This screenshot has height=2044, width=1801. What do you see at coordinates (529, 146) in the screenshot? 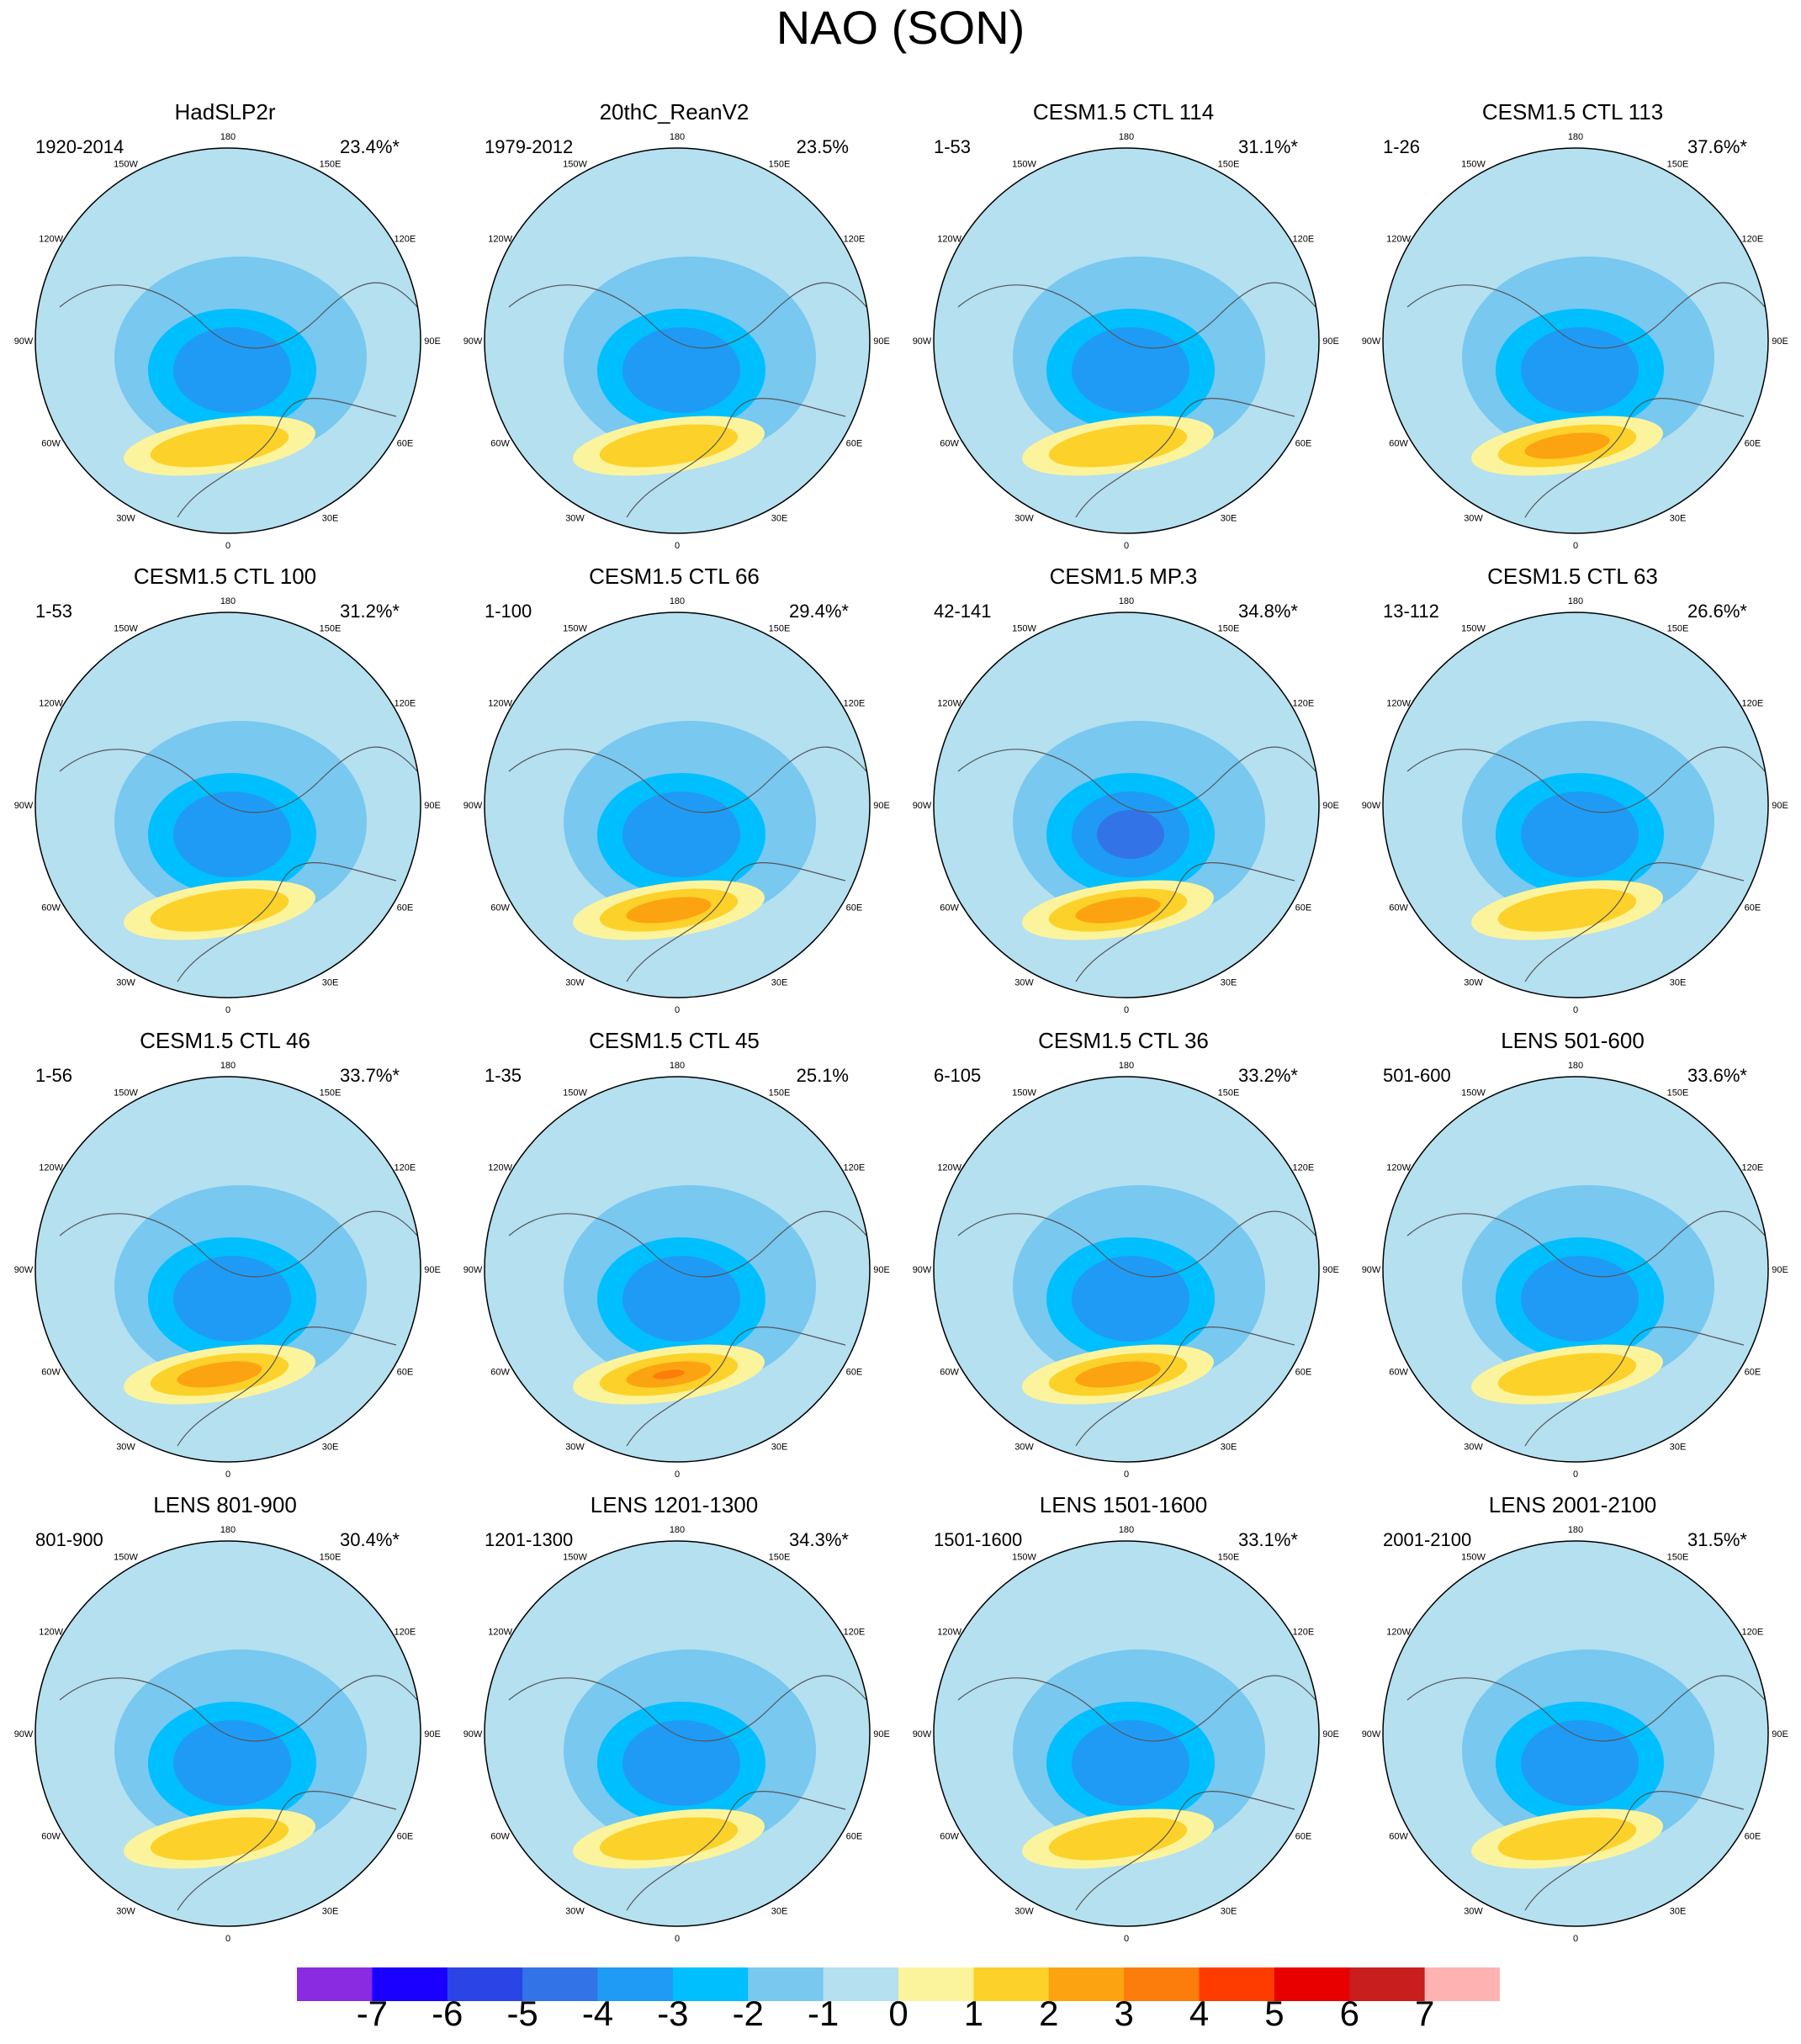
I see `panel-year-range: 1979-2012` at bounding box center [529, 146].